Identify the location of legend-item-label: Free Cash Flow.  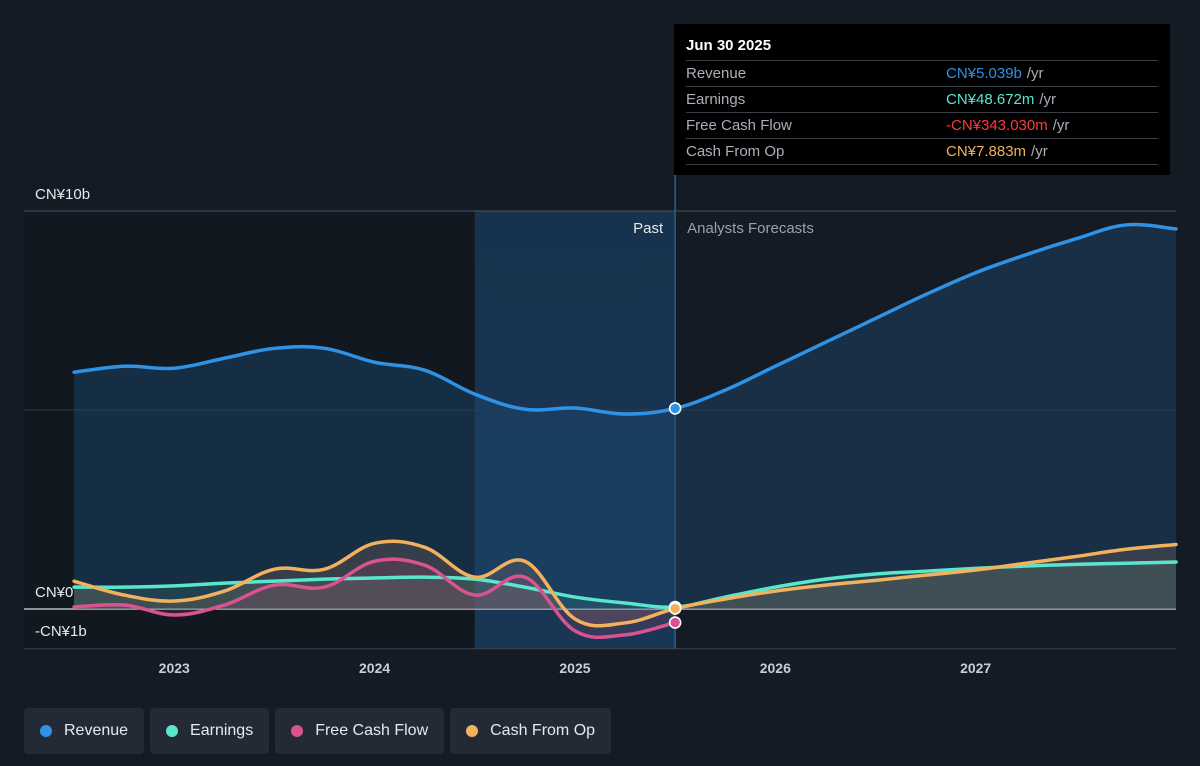
(372, 730).